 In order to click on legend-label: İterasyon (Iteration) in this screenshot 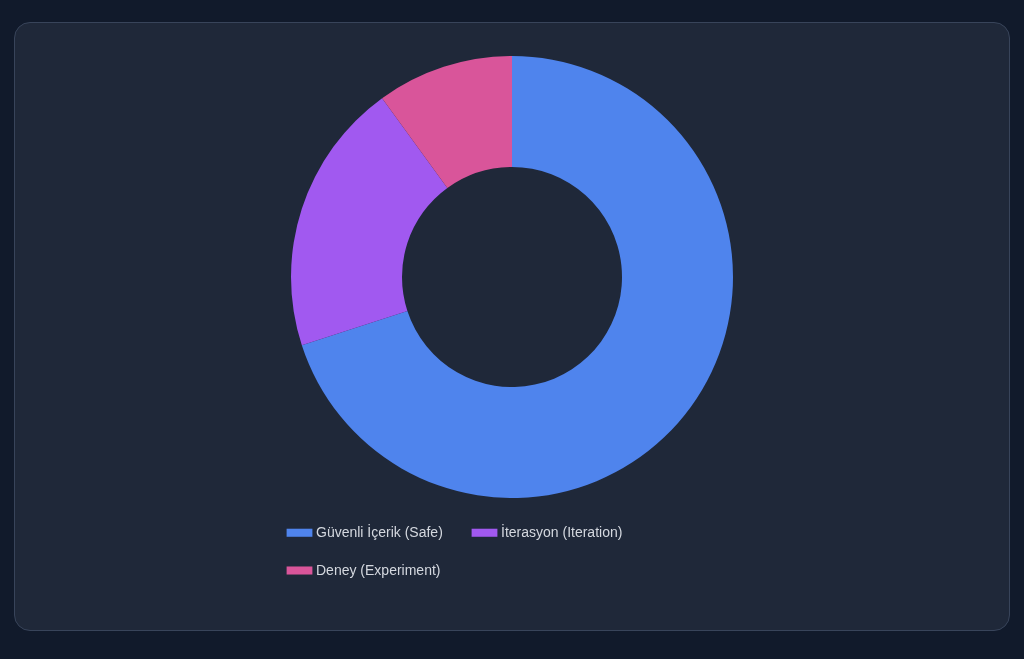, I will do `click(562, 531)`.